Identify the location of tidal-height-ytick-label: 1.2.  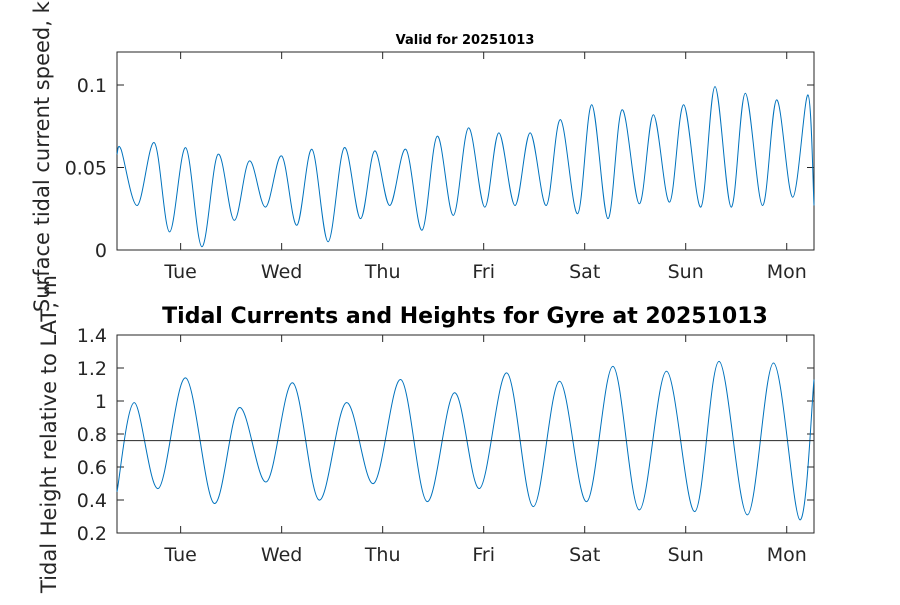
(92, 369).